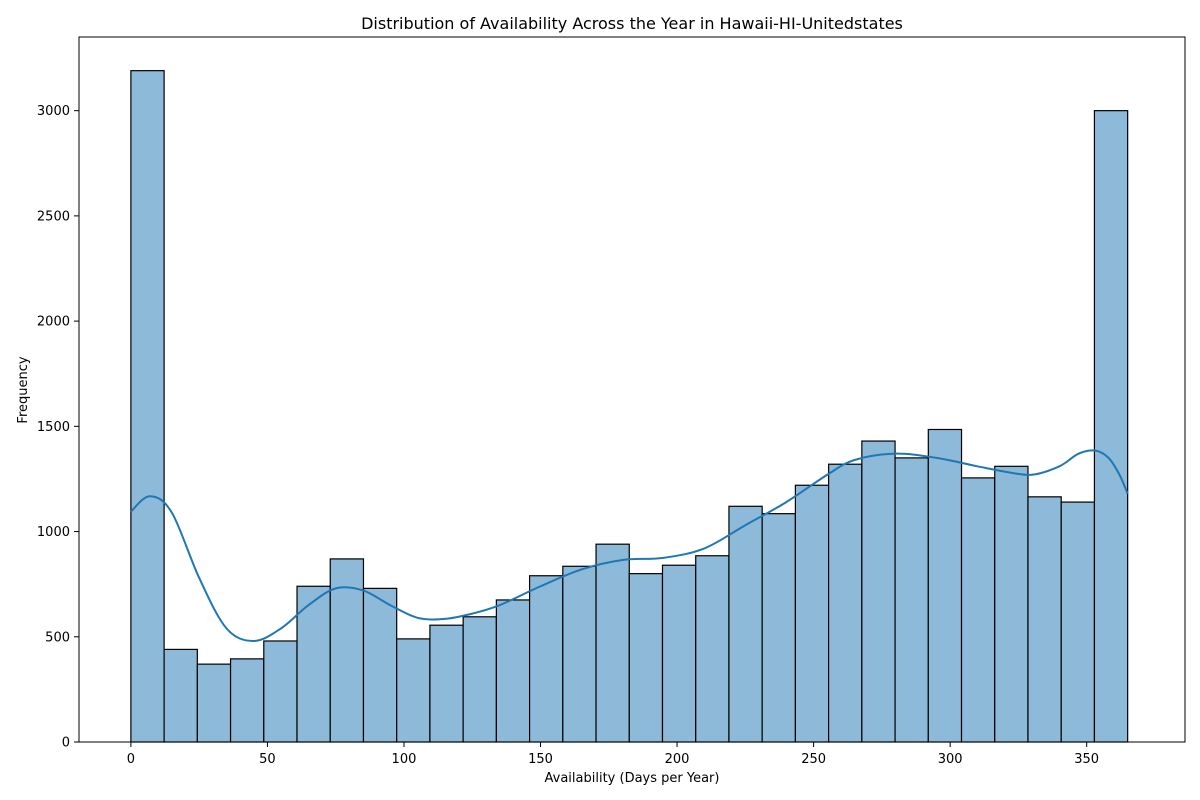  I want to click on x-tick-label: 0, so click(131, 759).